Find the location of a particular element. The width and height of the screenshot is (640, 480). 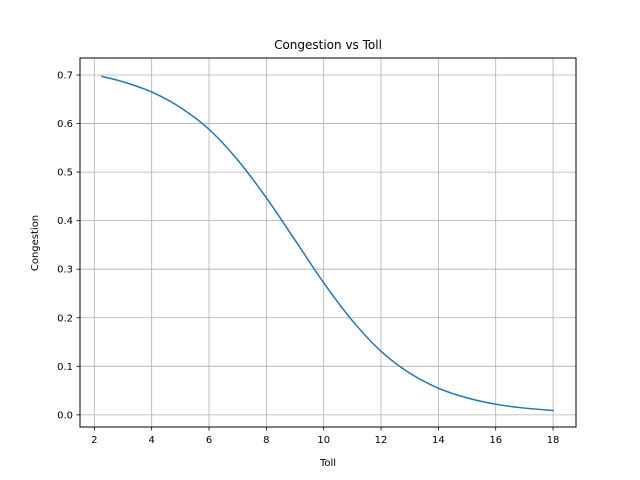

x-axis-ticks: 2 4 6 8 10 12 14 16 18 is located at coordinates (325, 436).